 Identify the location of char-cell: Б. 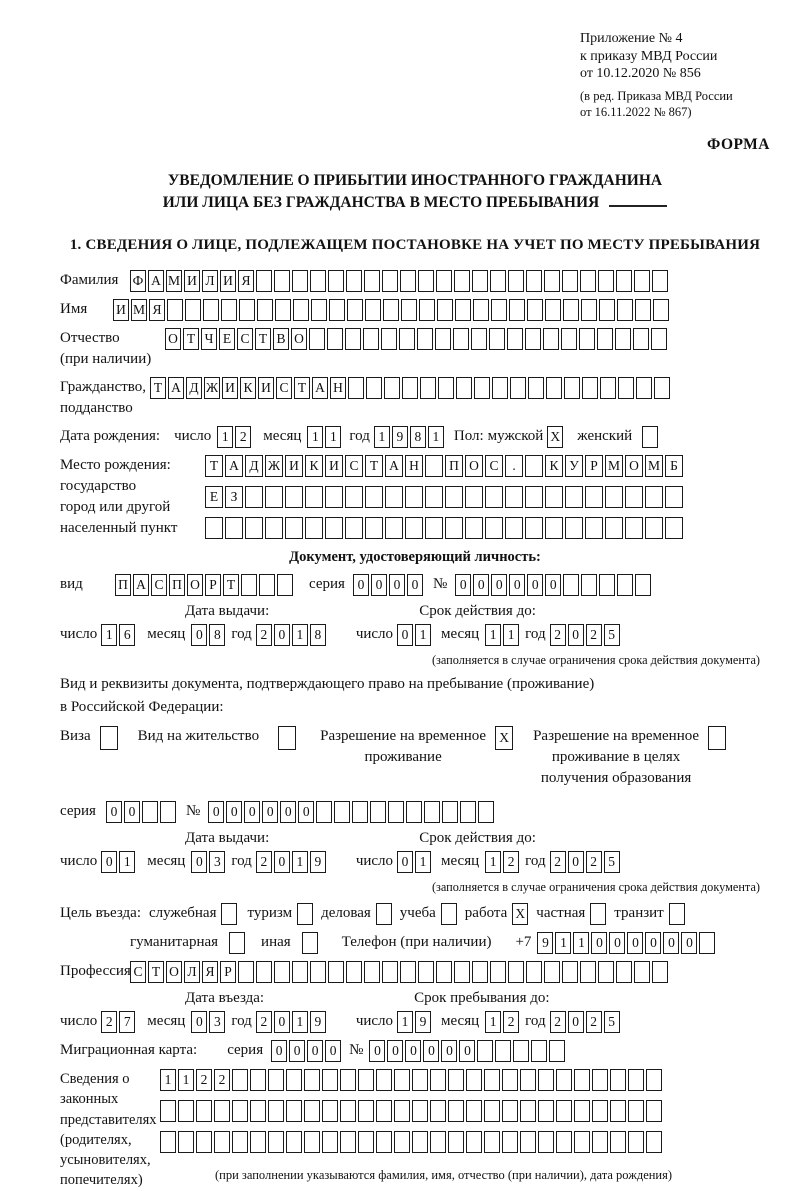
(674, 465).